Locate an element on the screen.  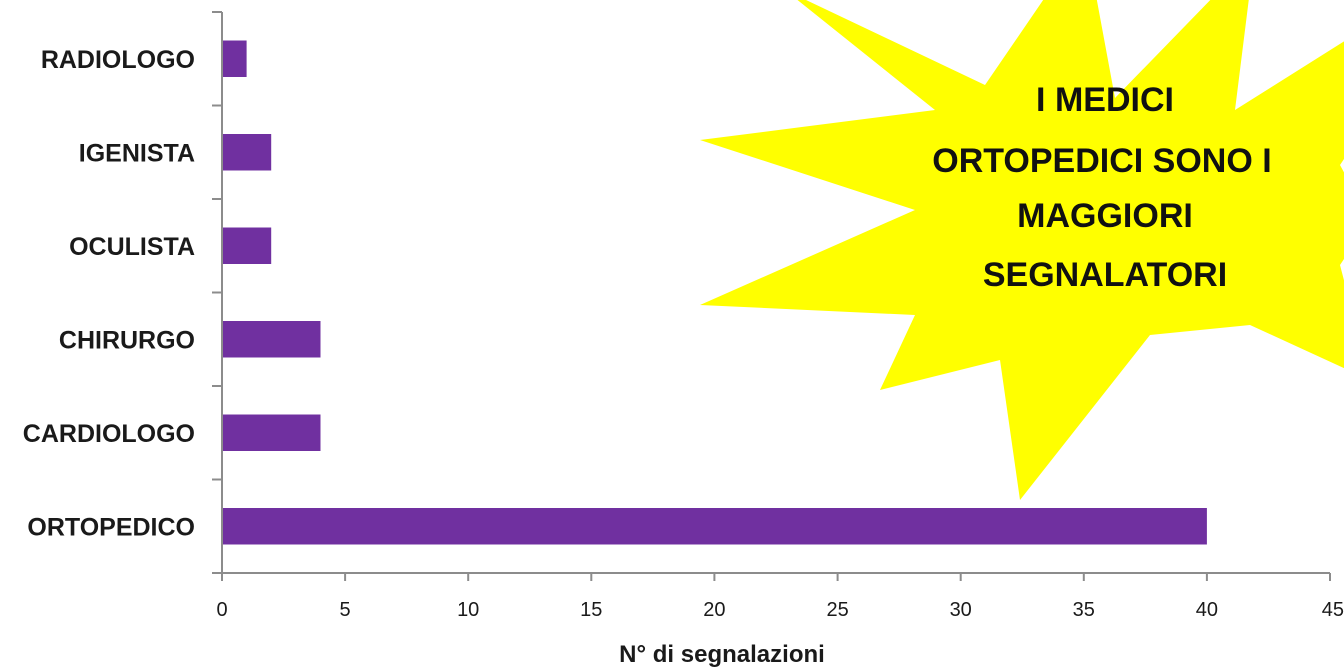
x-axis-ticks: 0 5 10 15 20 25 30 35 40 45 is located at coordinates (780, 597).